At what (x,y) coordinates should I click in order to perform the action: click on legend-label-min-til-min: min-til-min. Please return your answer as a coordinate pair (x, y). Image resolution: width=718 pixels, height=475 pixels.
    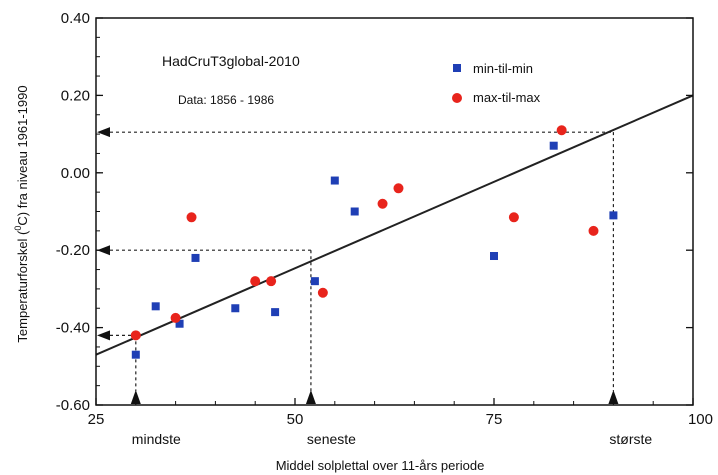
    Looking at the image, I should click on (503, 68).